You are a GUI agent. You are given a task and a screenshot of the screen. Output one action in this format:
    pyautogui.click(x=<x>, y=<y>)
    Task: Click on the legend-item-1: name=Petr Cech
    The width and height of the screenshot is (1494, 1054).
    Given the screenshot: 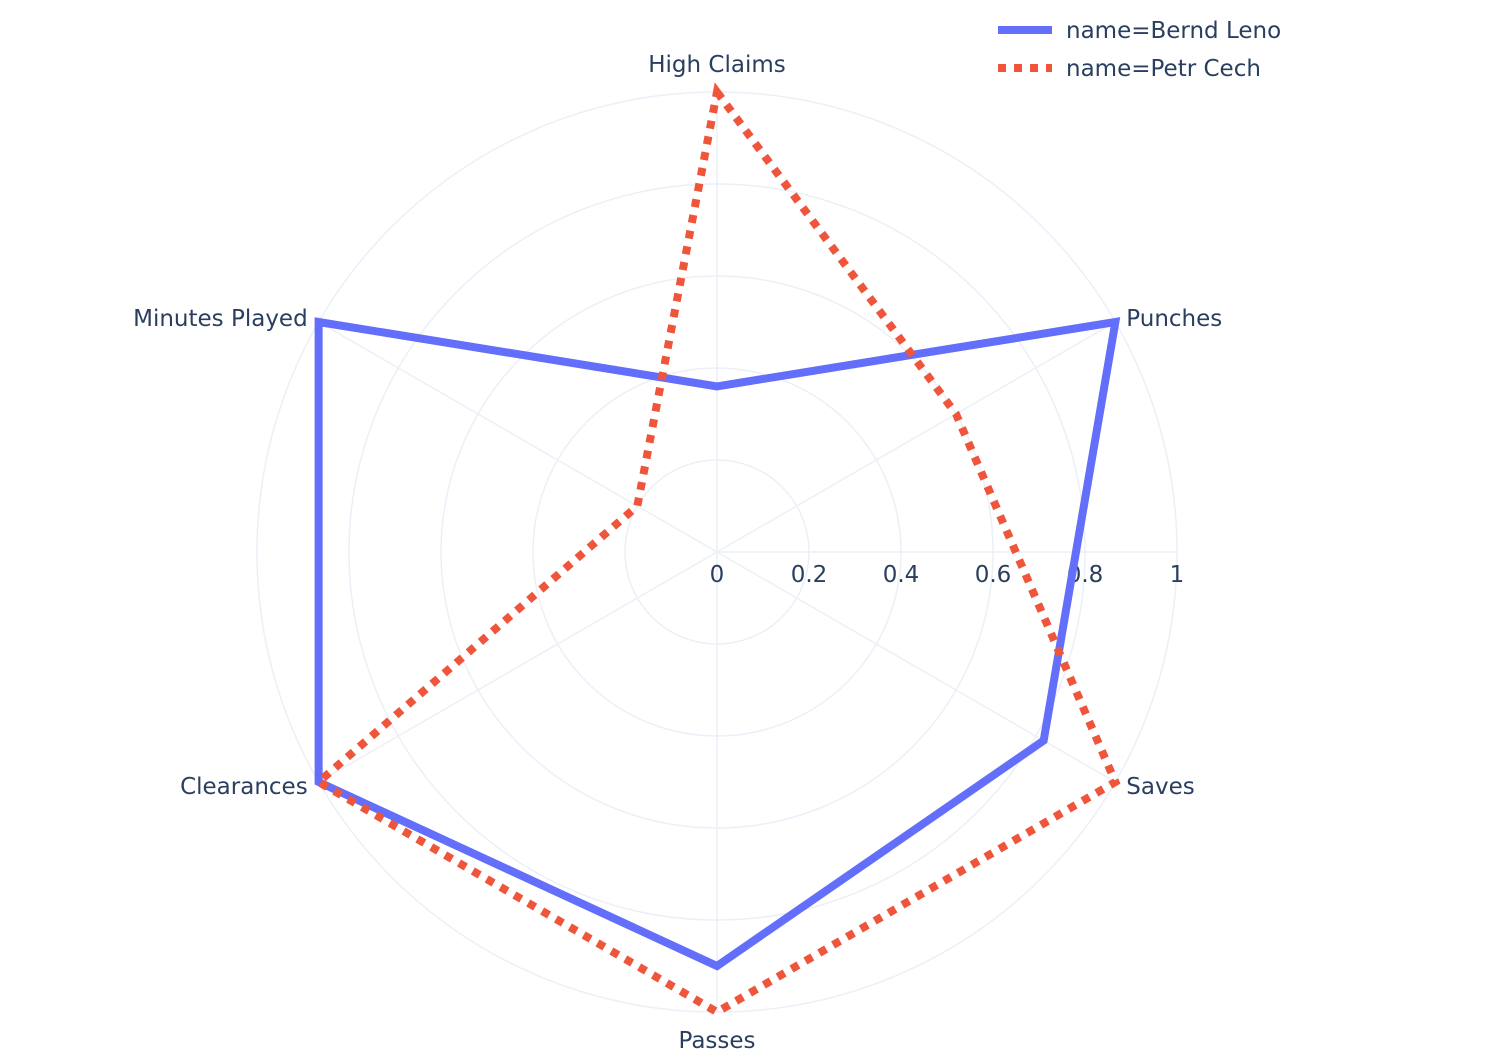 What is the action you would take?
    pyautogui.click(x=1129, y=69)
    